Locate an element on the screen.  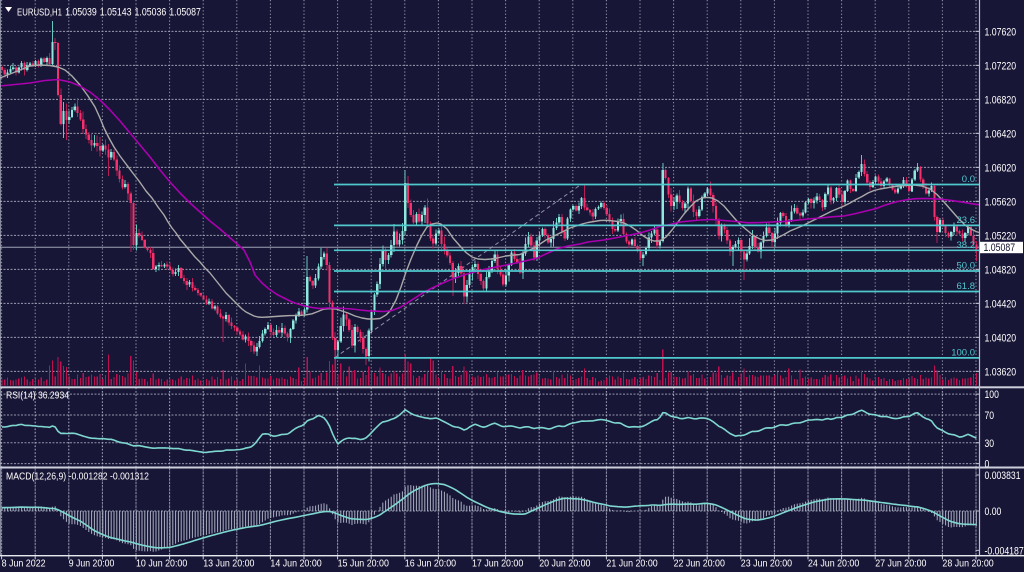
svg-text: 14 Jun 20:00 is located at coordinates (295, 564).